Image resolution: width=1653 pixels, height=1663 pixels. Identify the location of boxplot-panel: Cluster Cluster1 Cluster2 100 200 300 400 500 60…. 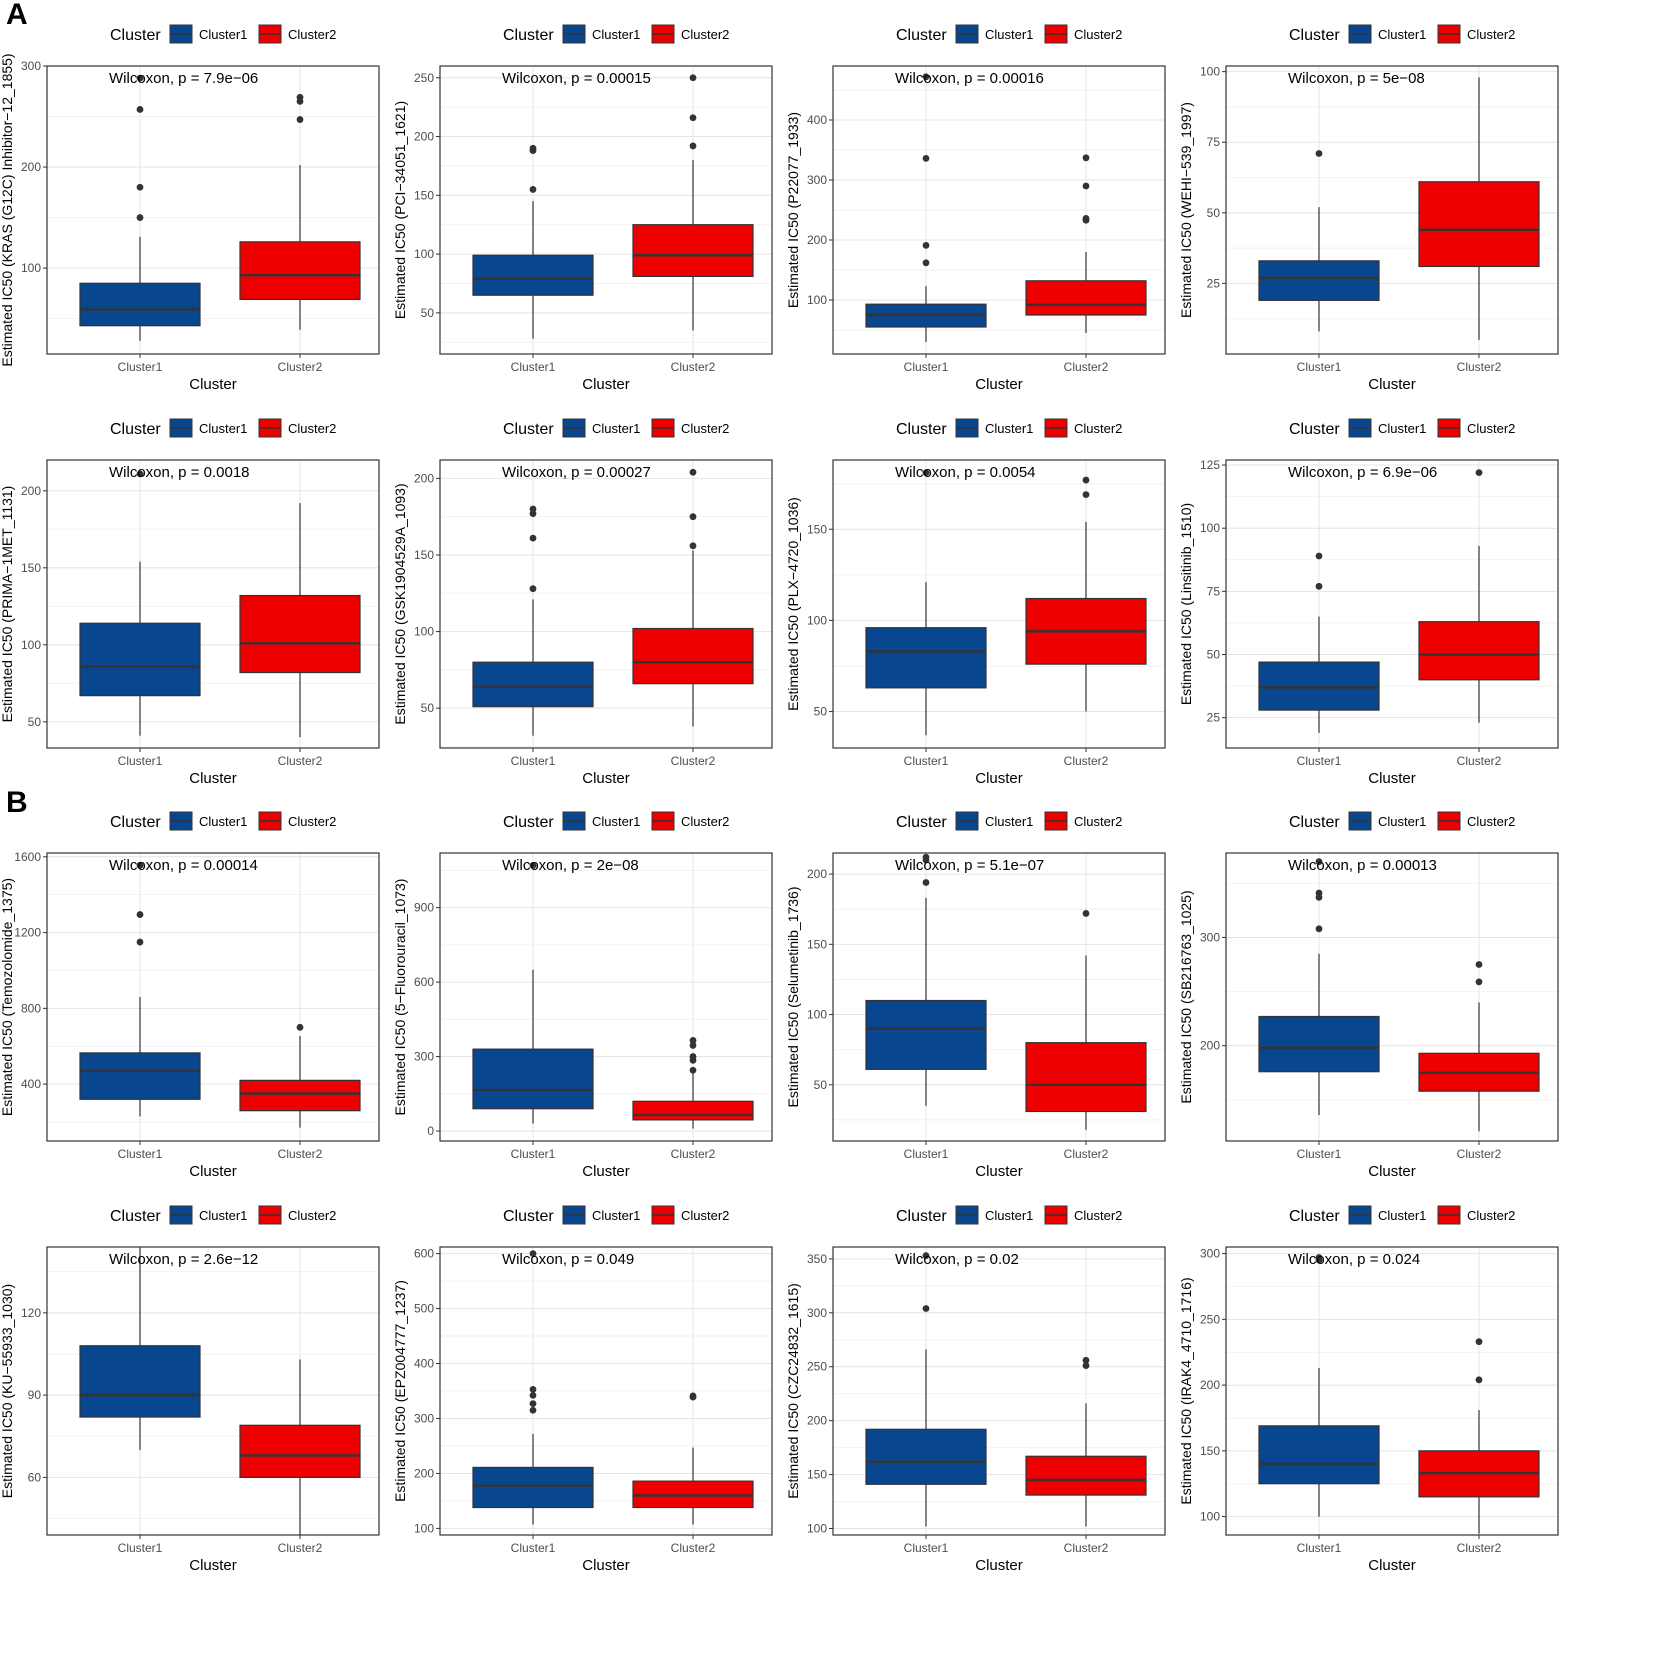
(599, 1390).